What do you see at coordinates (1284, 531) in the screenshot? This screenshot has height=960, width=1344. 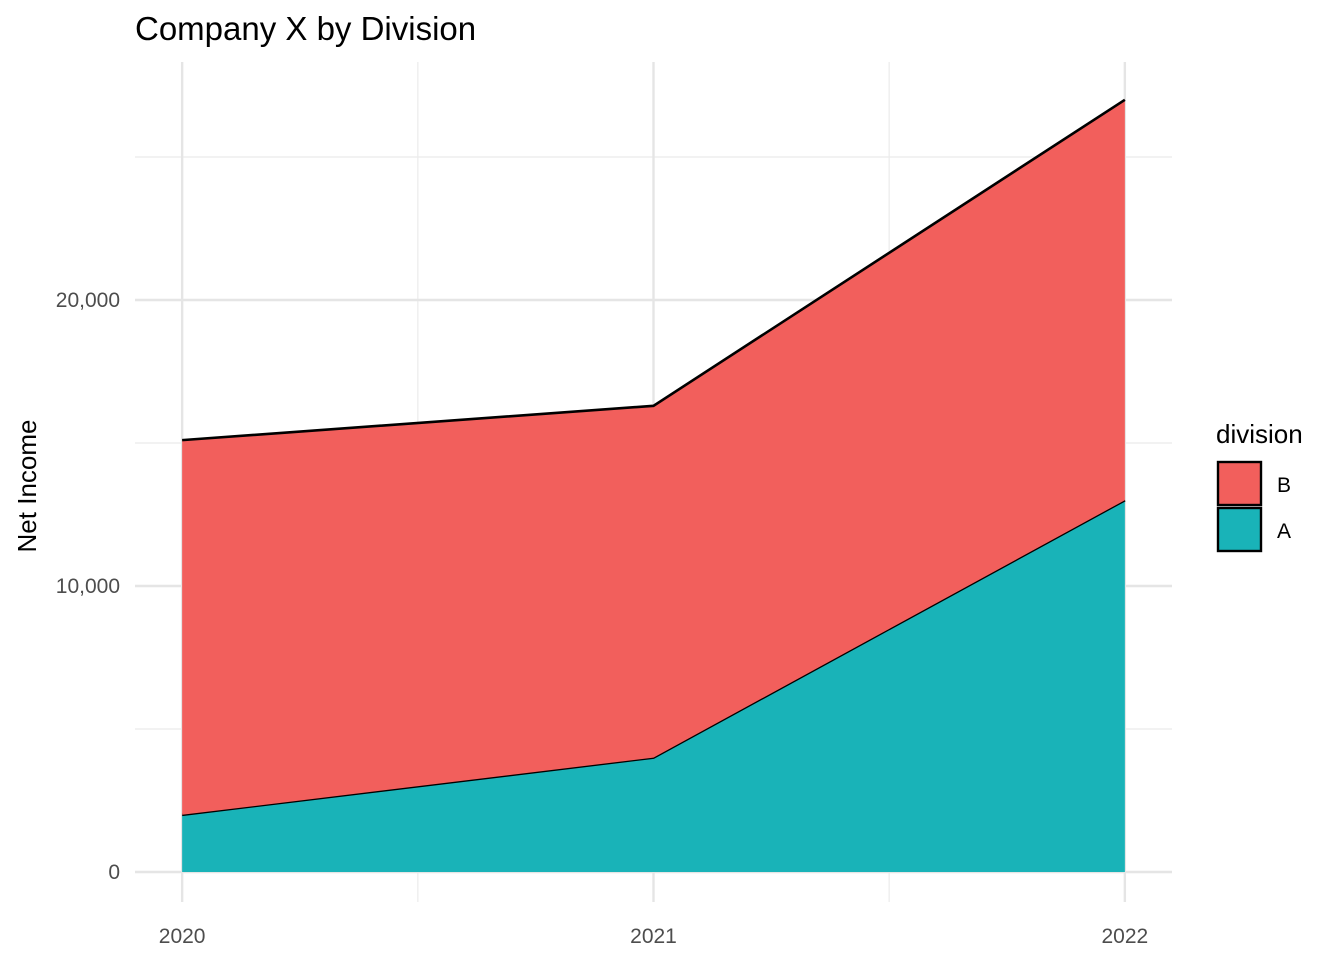 I see `legend-label: A` at bounding box center [1284, 531].